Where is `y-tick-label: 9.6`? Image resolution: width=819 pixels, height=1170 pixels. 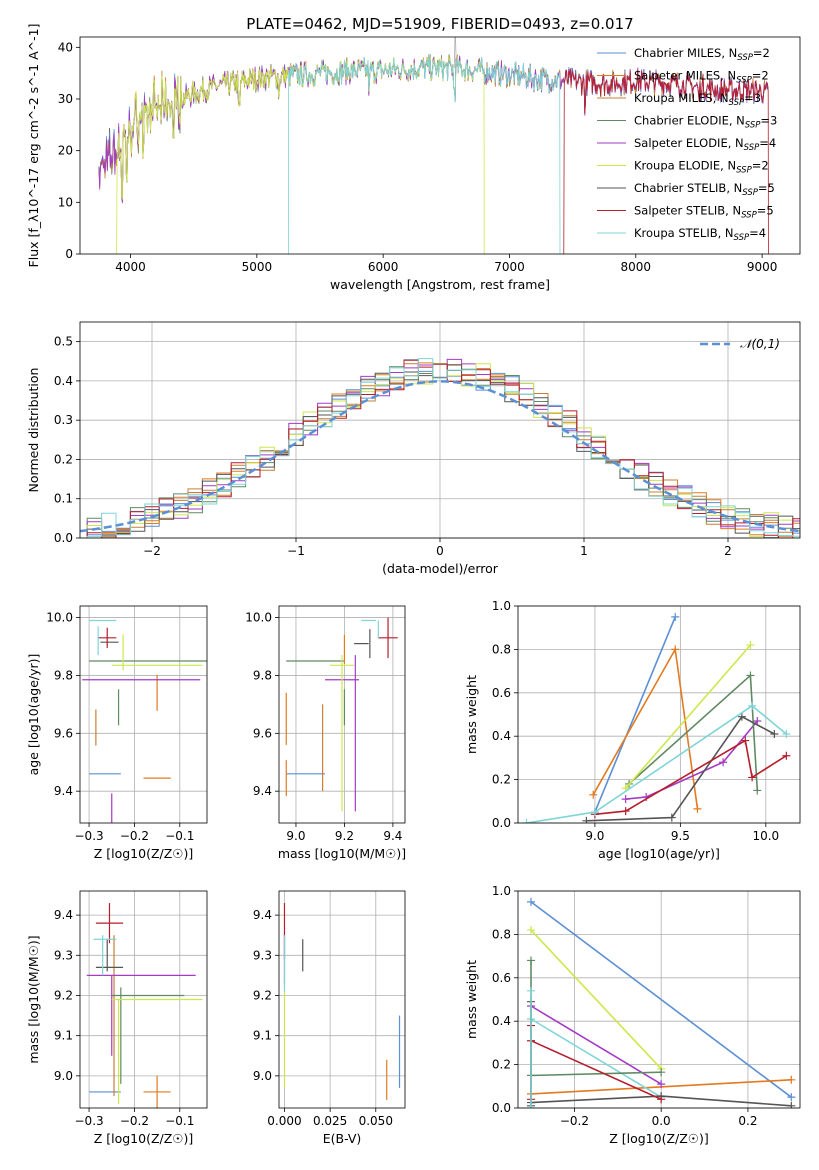 y-tick-label: 9.6 is located at coordinates (63, 733).